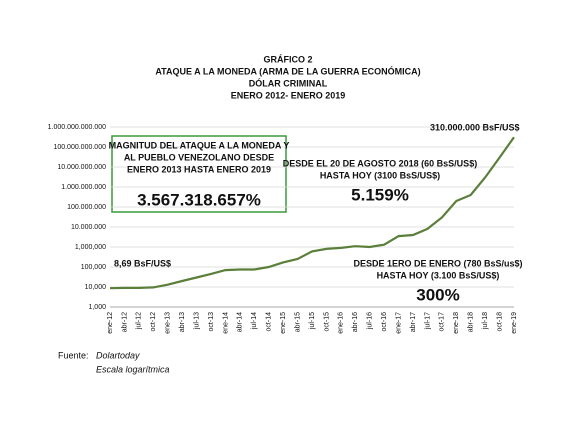 This screenshot has height=432, width=576. What do you see at coordinates (199, 199) in the screenshot?
I see `annotation-value: 3.567.318.657%` at bounding box center [199, 199].